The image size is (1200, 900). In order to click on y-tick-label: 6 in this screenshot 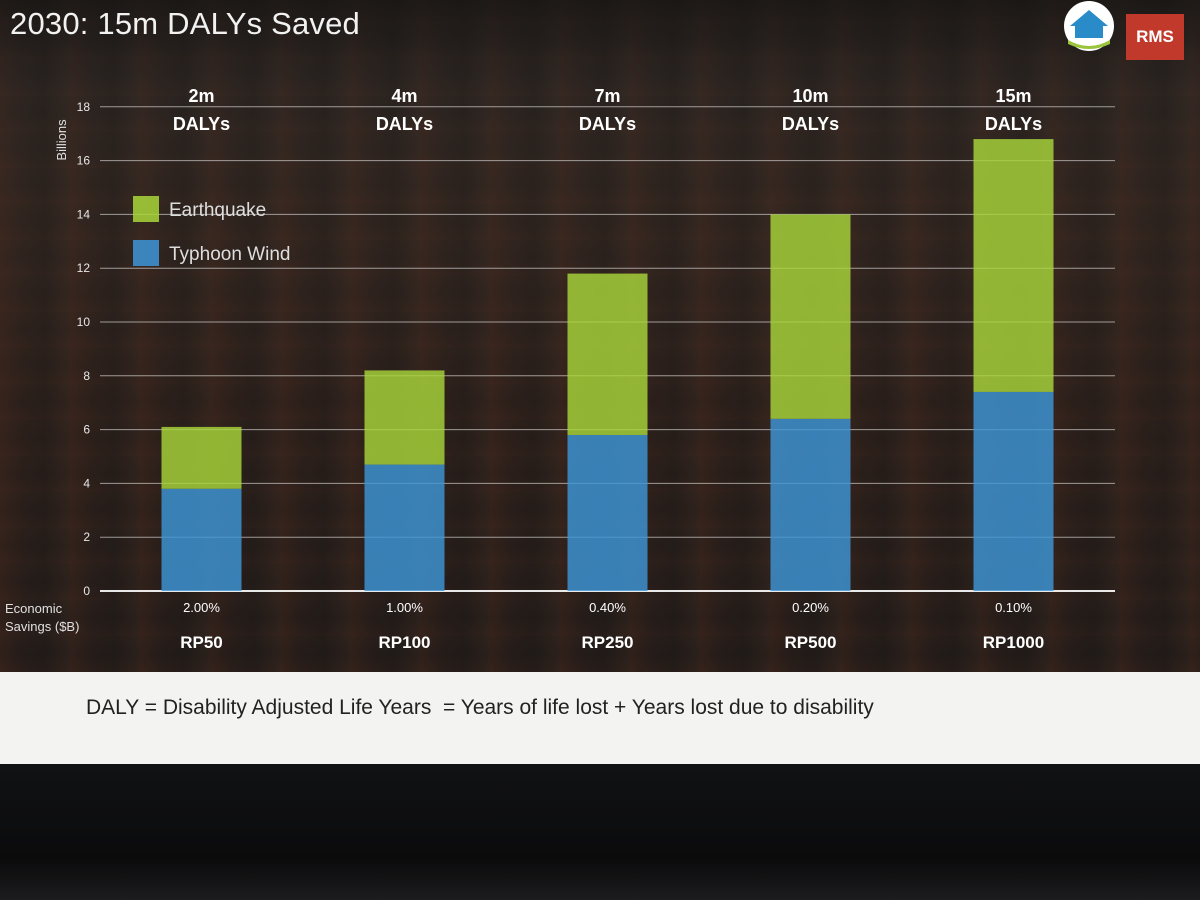, I will do `click(86, 430)`.